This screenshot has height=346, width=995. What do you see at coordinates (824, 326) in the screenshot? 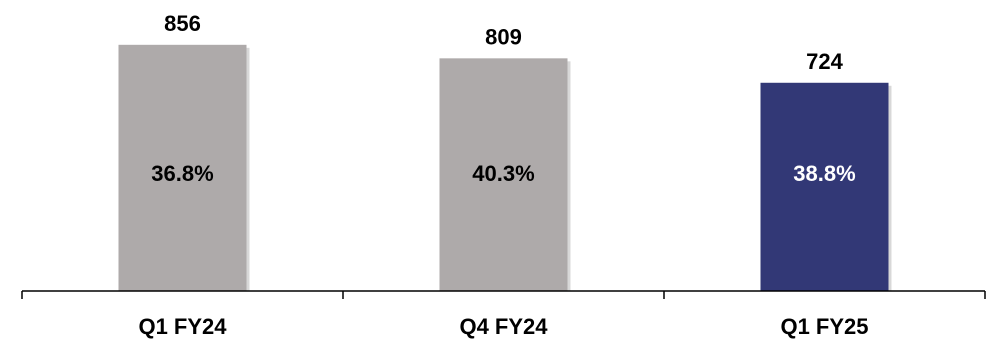
I see `category-label: Q1 FY25` at bounding box center [824, 326].